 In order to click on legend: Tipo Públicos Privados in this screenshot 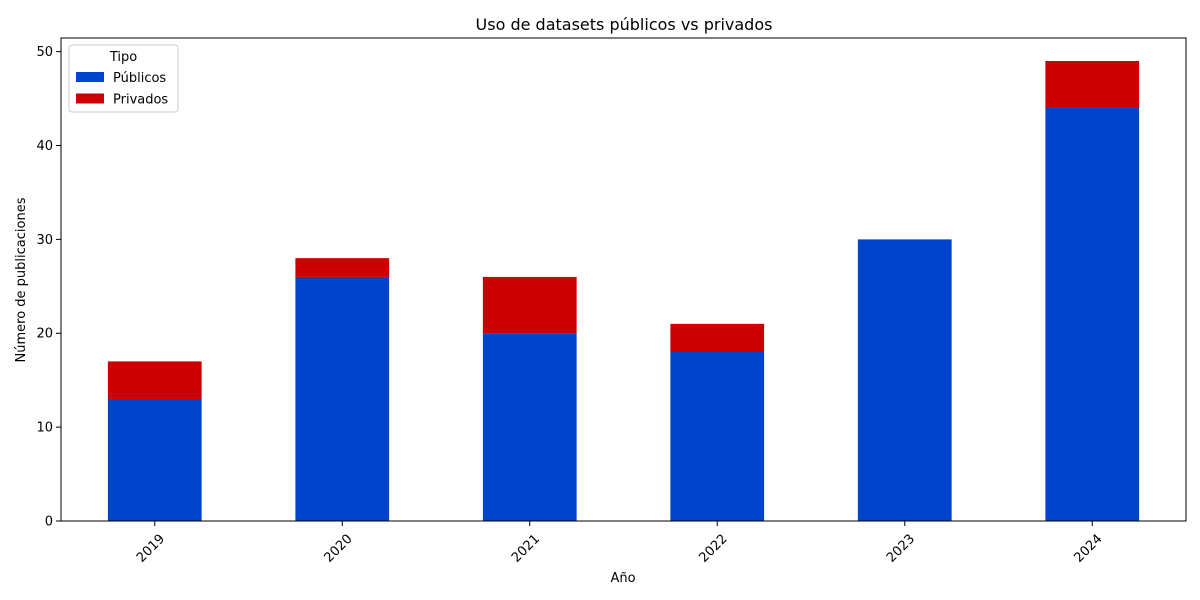, I will do `click(123, 78)`.